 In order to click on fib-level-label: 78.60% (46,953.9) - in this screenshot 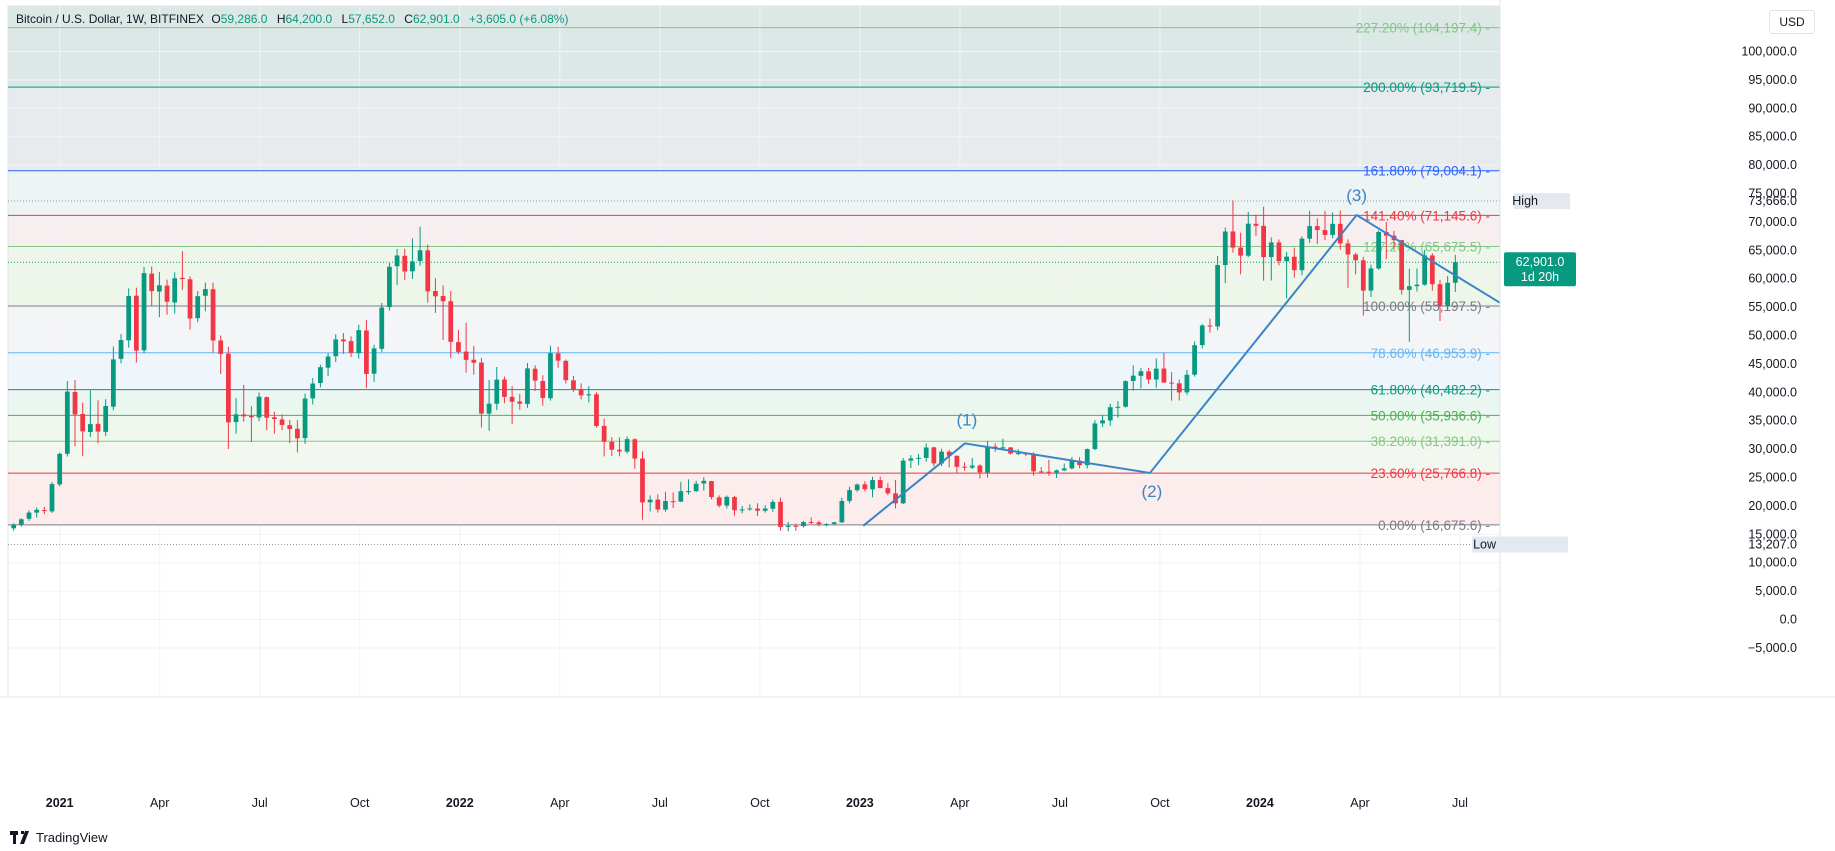, I will do `click(1430, 353)`.